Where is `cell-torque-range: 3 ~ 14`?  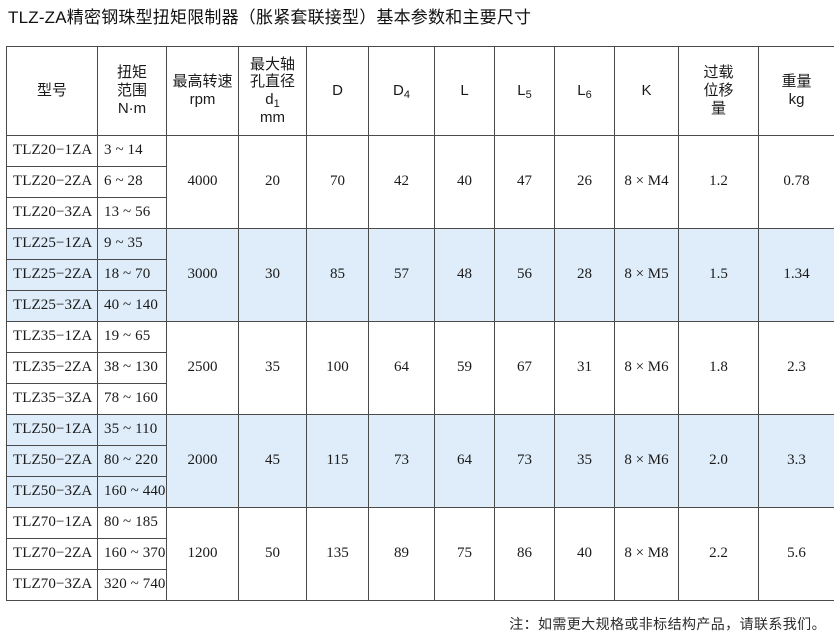
cell-torque-range: 3 ~ 14 is located at coordinates (132, 151).